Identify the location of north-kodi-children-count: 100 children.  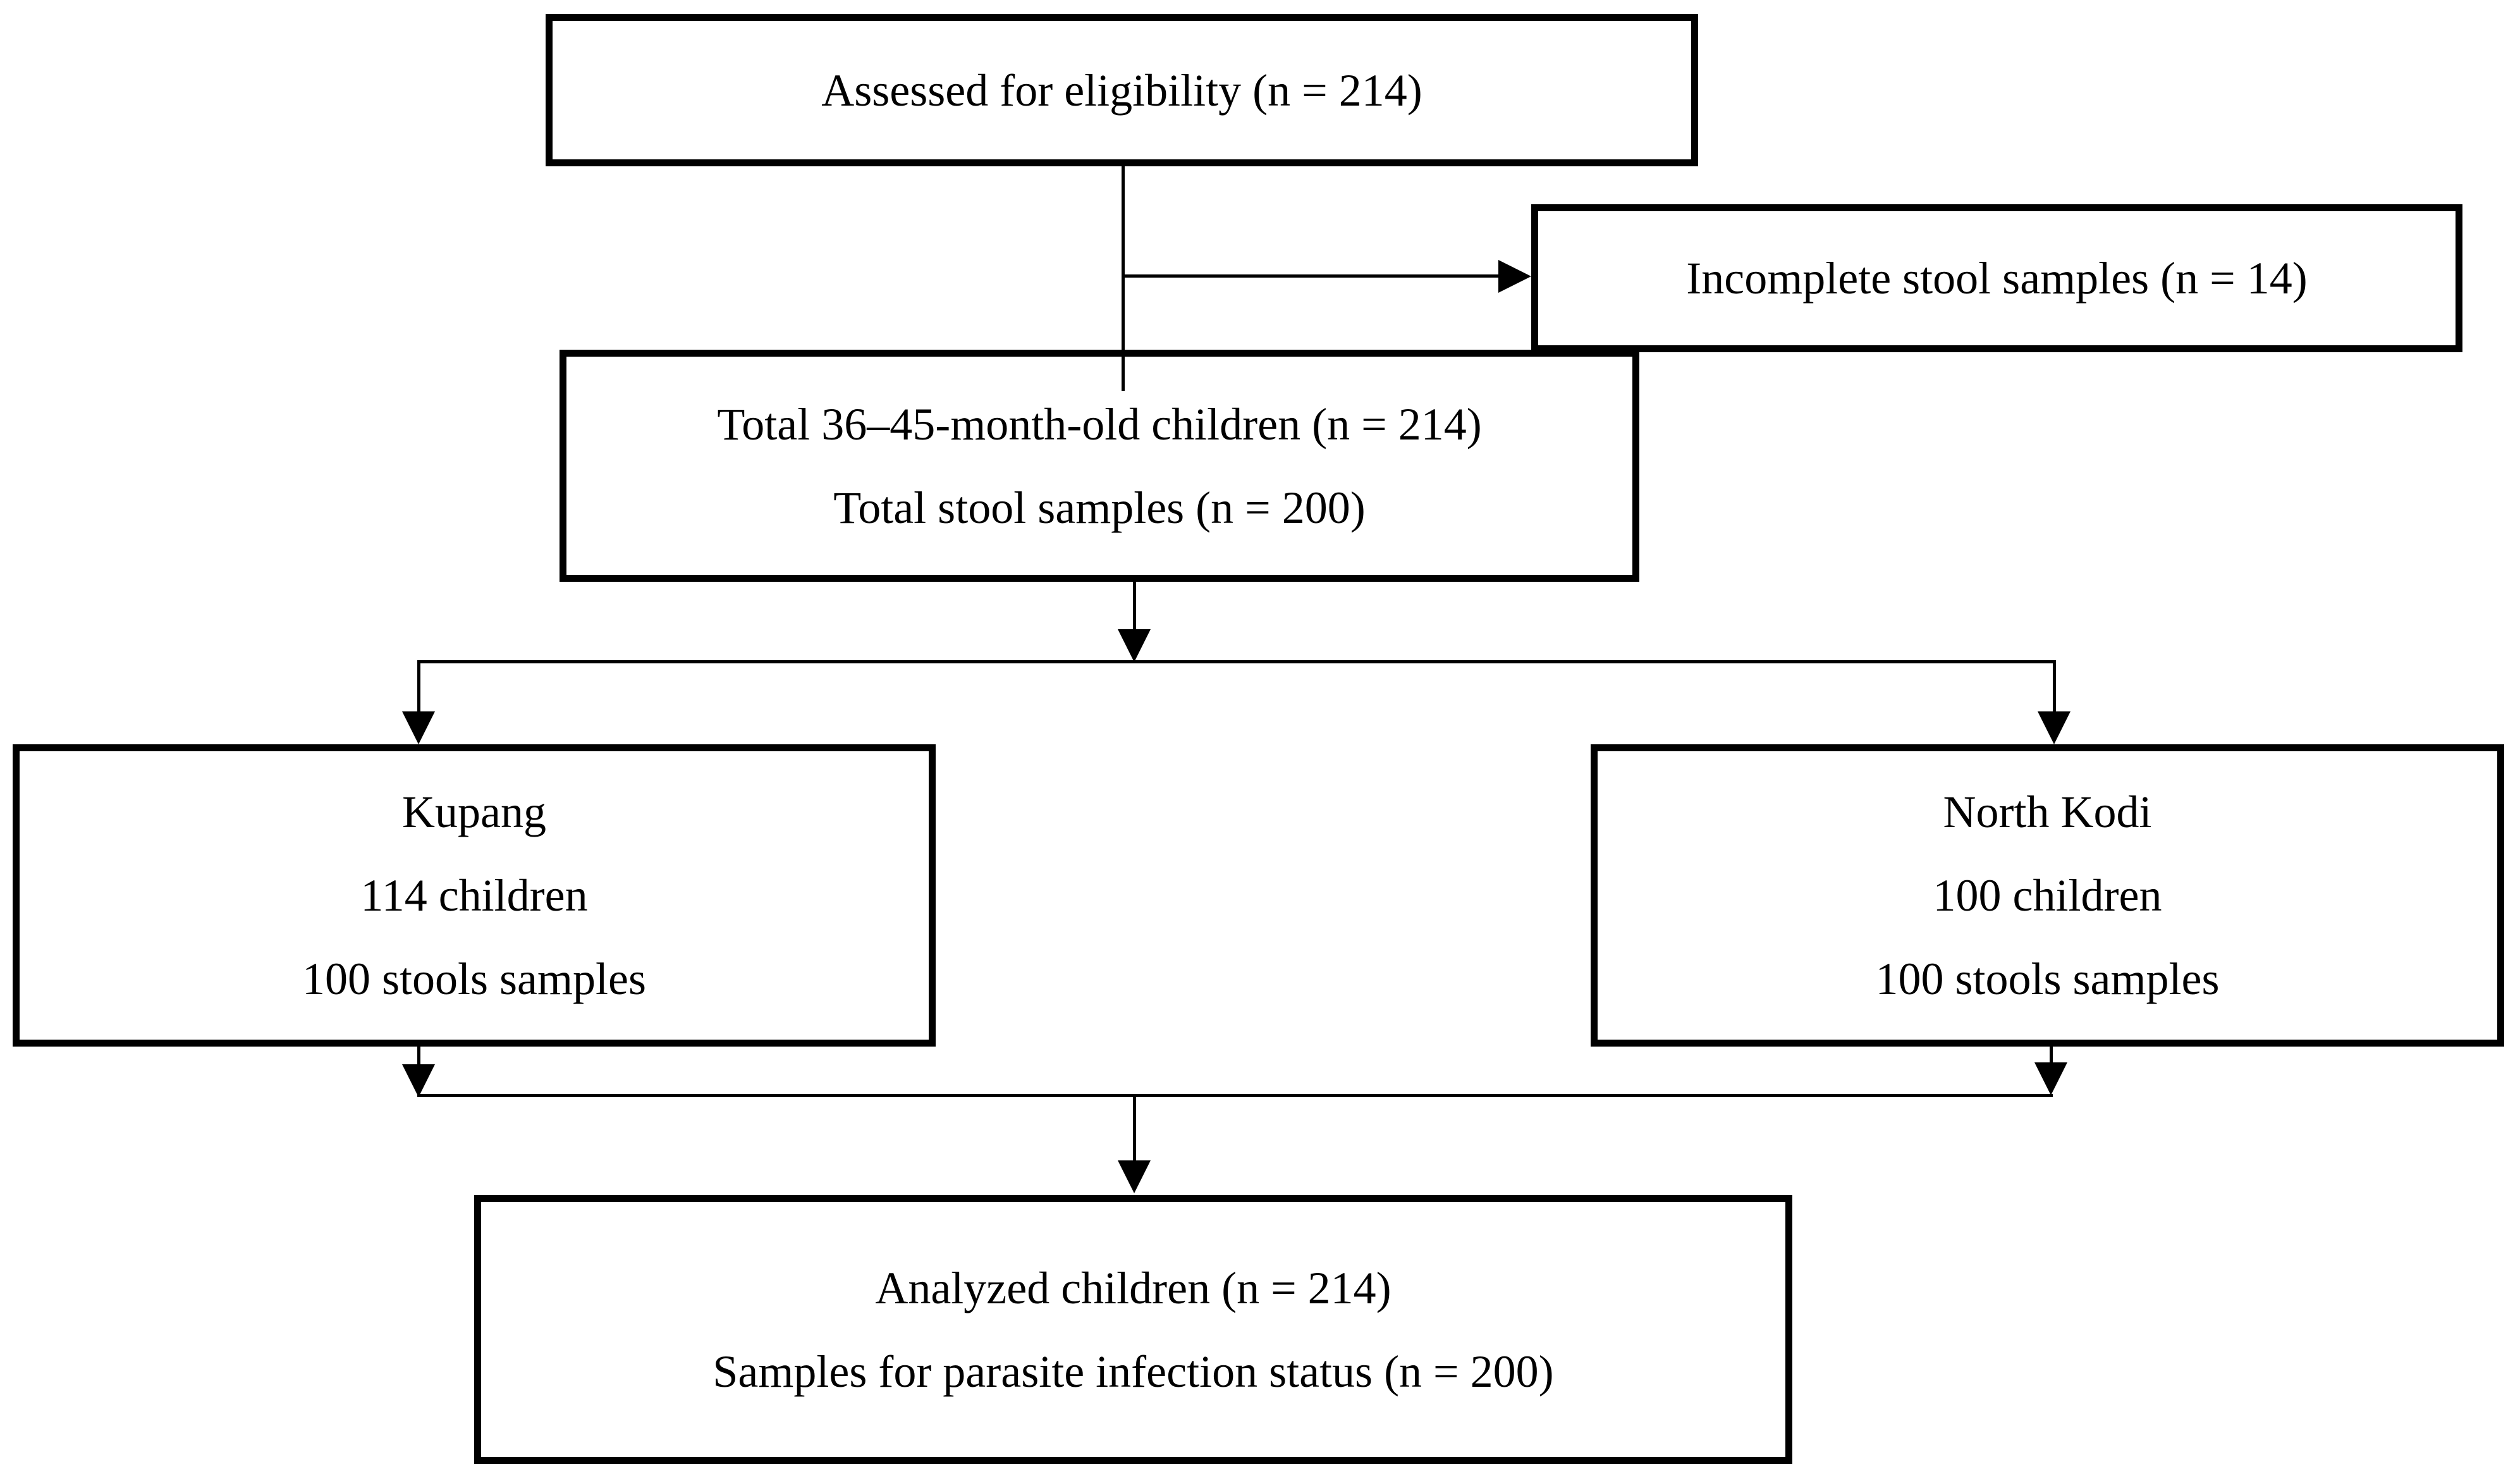
(2047, 896).